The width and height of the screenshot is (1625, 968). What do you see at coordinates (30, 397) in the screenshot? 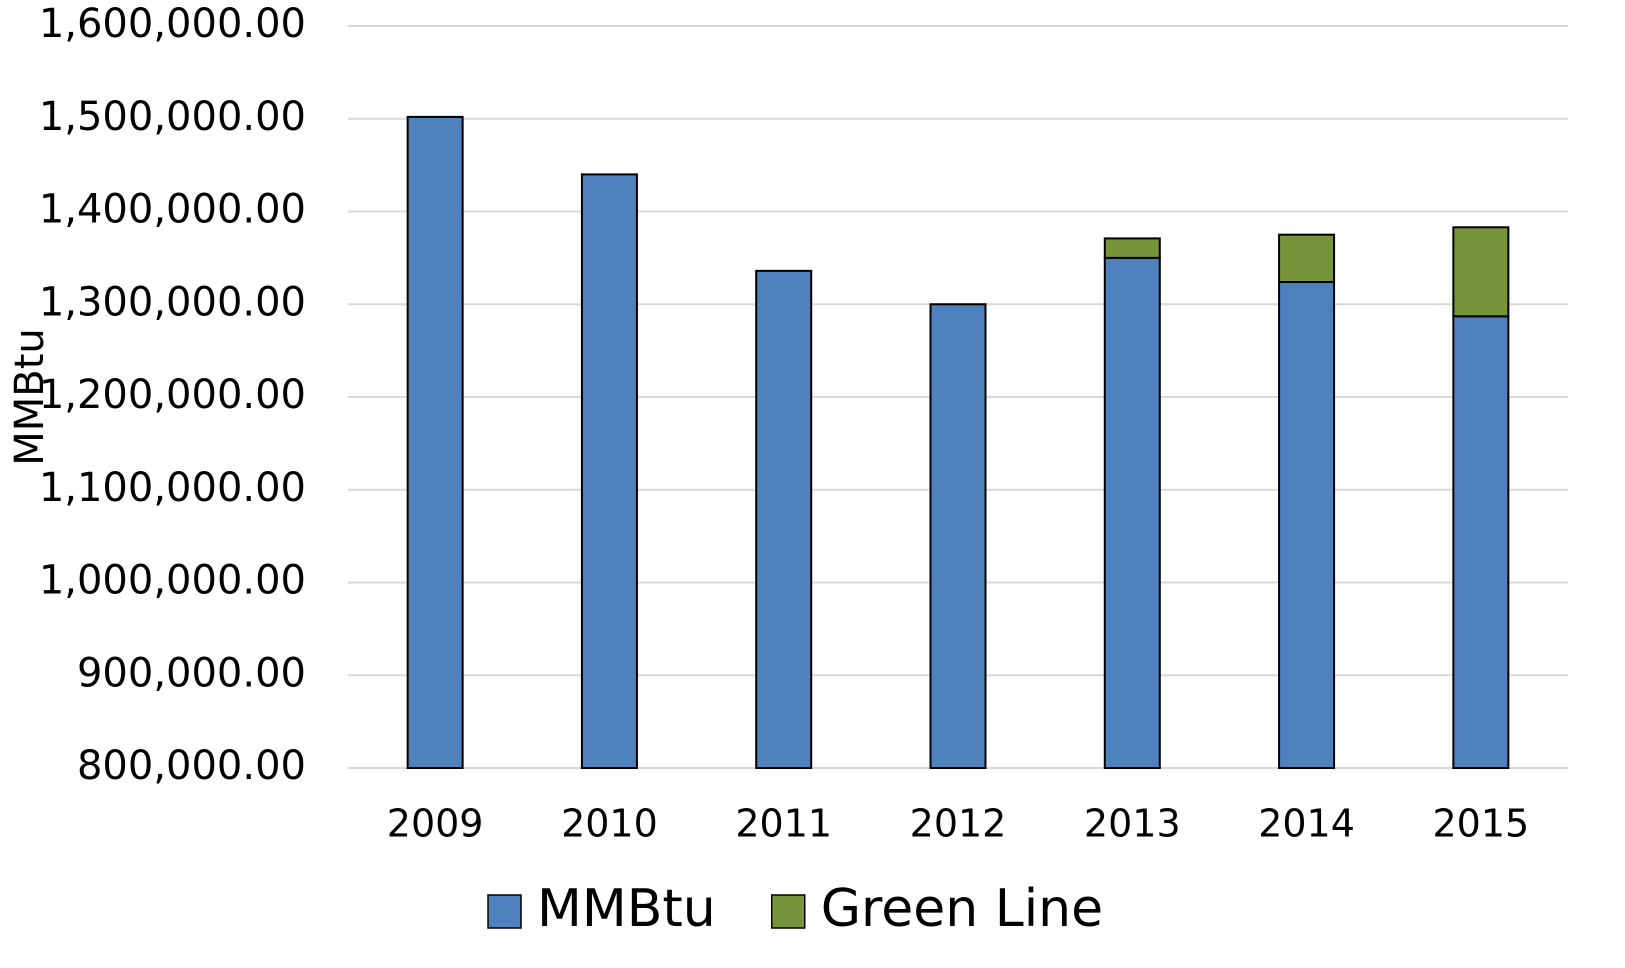
I see `y-axis-label: MMBtu` at bounding box center [30, 397].